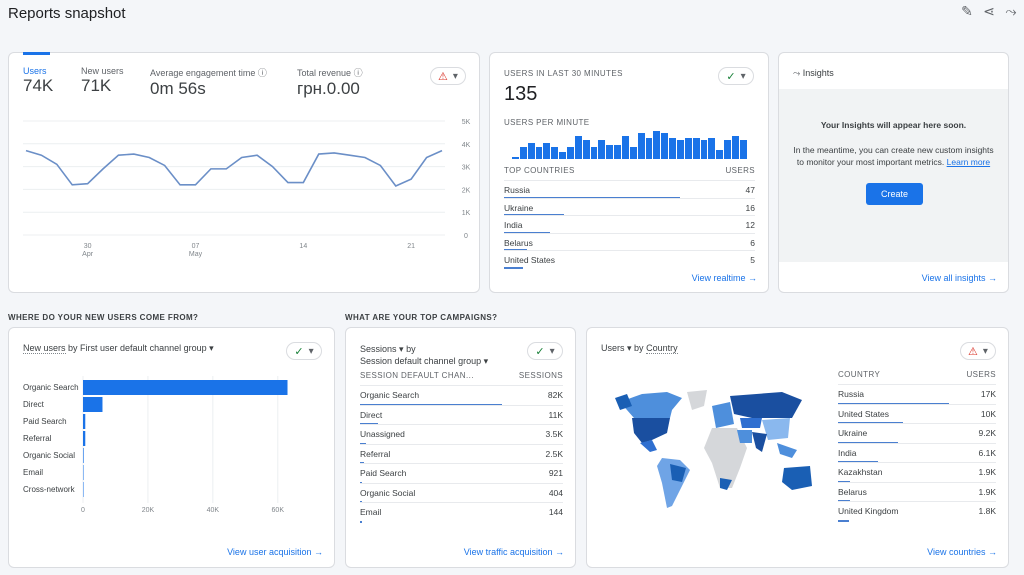 This screenshot has height=575, width=1024. I want to click on view-all-insights-link: View all insights →, so click(959, 278).